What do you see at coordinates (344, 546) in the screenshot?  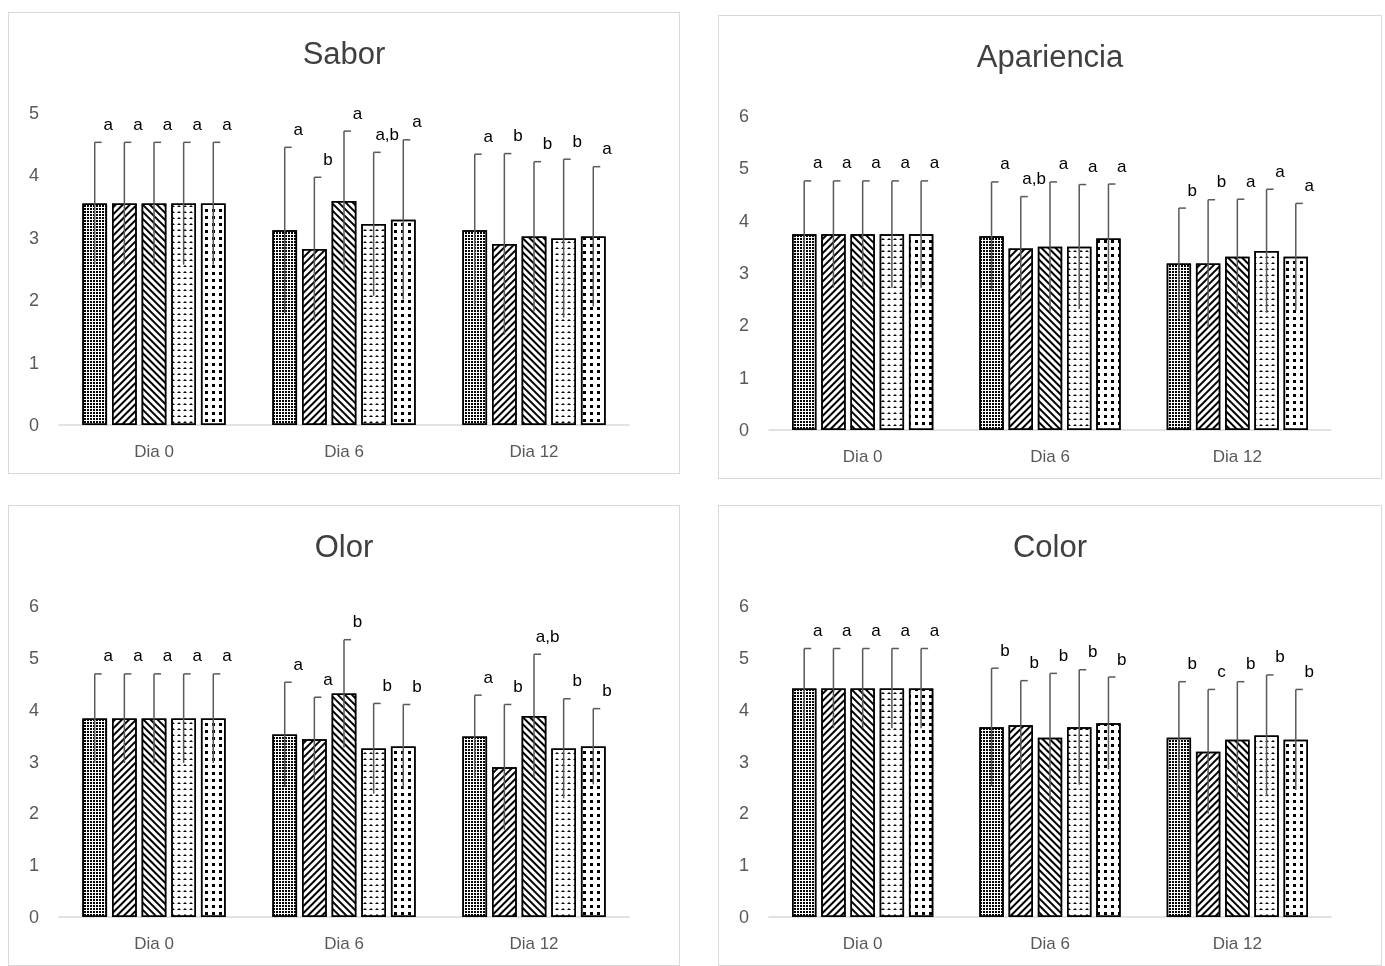 I see `chart-title: Olor` at bounding box center [344, 546].